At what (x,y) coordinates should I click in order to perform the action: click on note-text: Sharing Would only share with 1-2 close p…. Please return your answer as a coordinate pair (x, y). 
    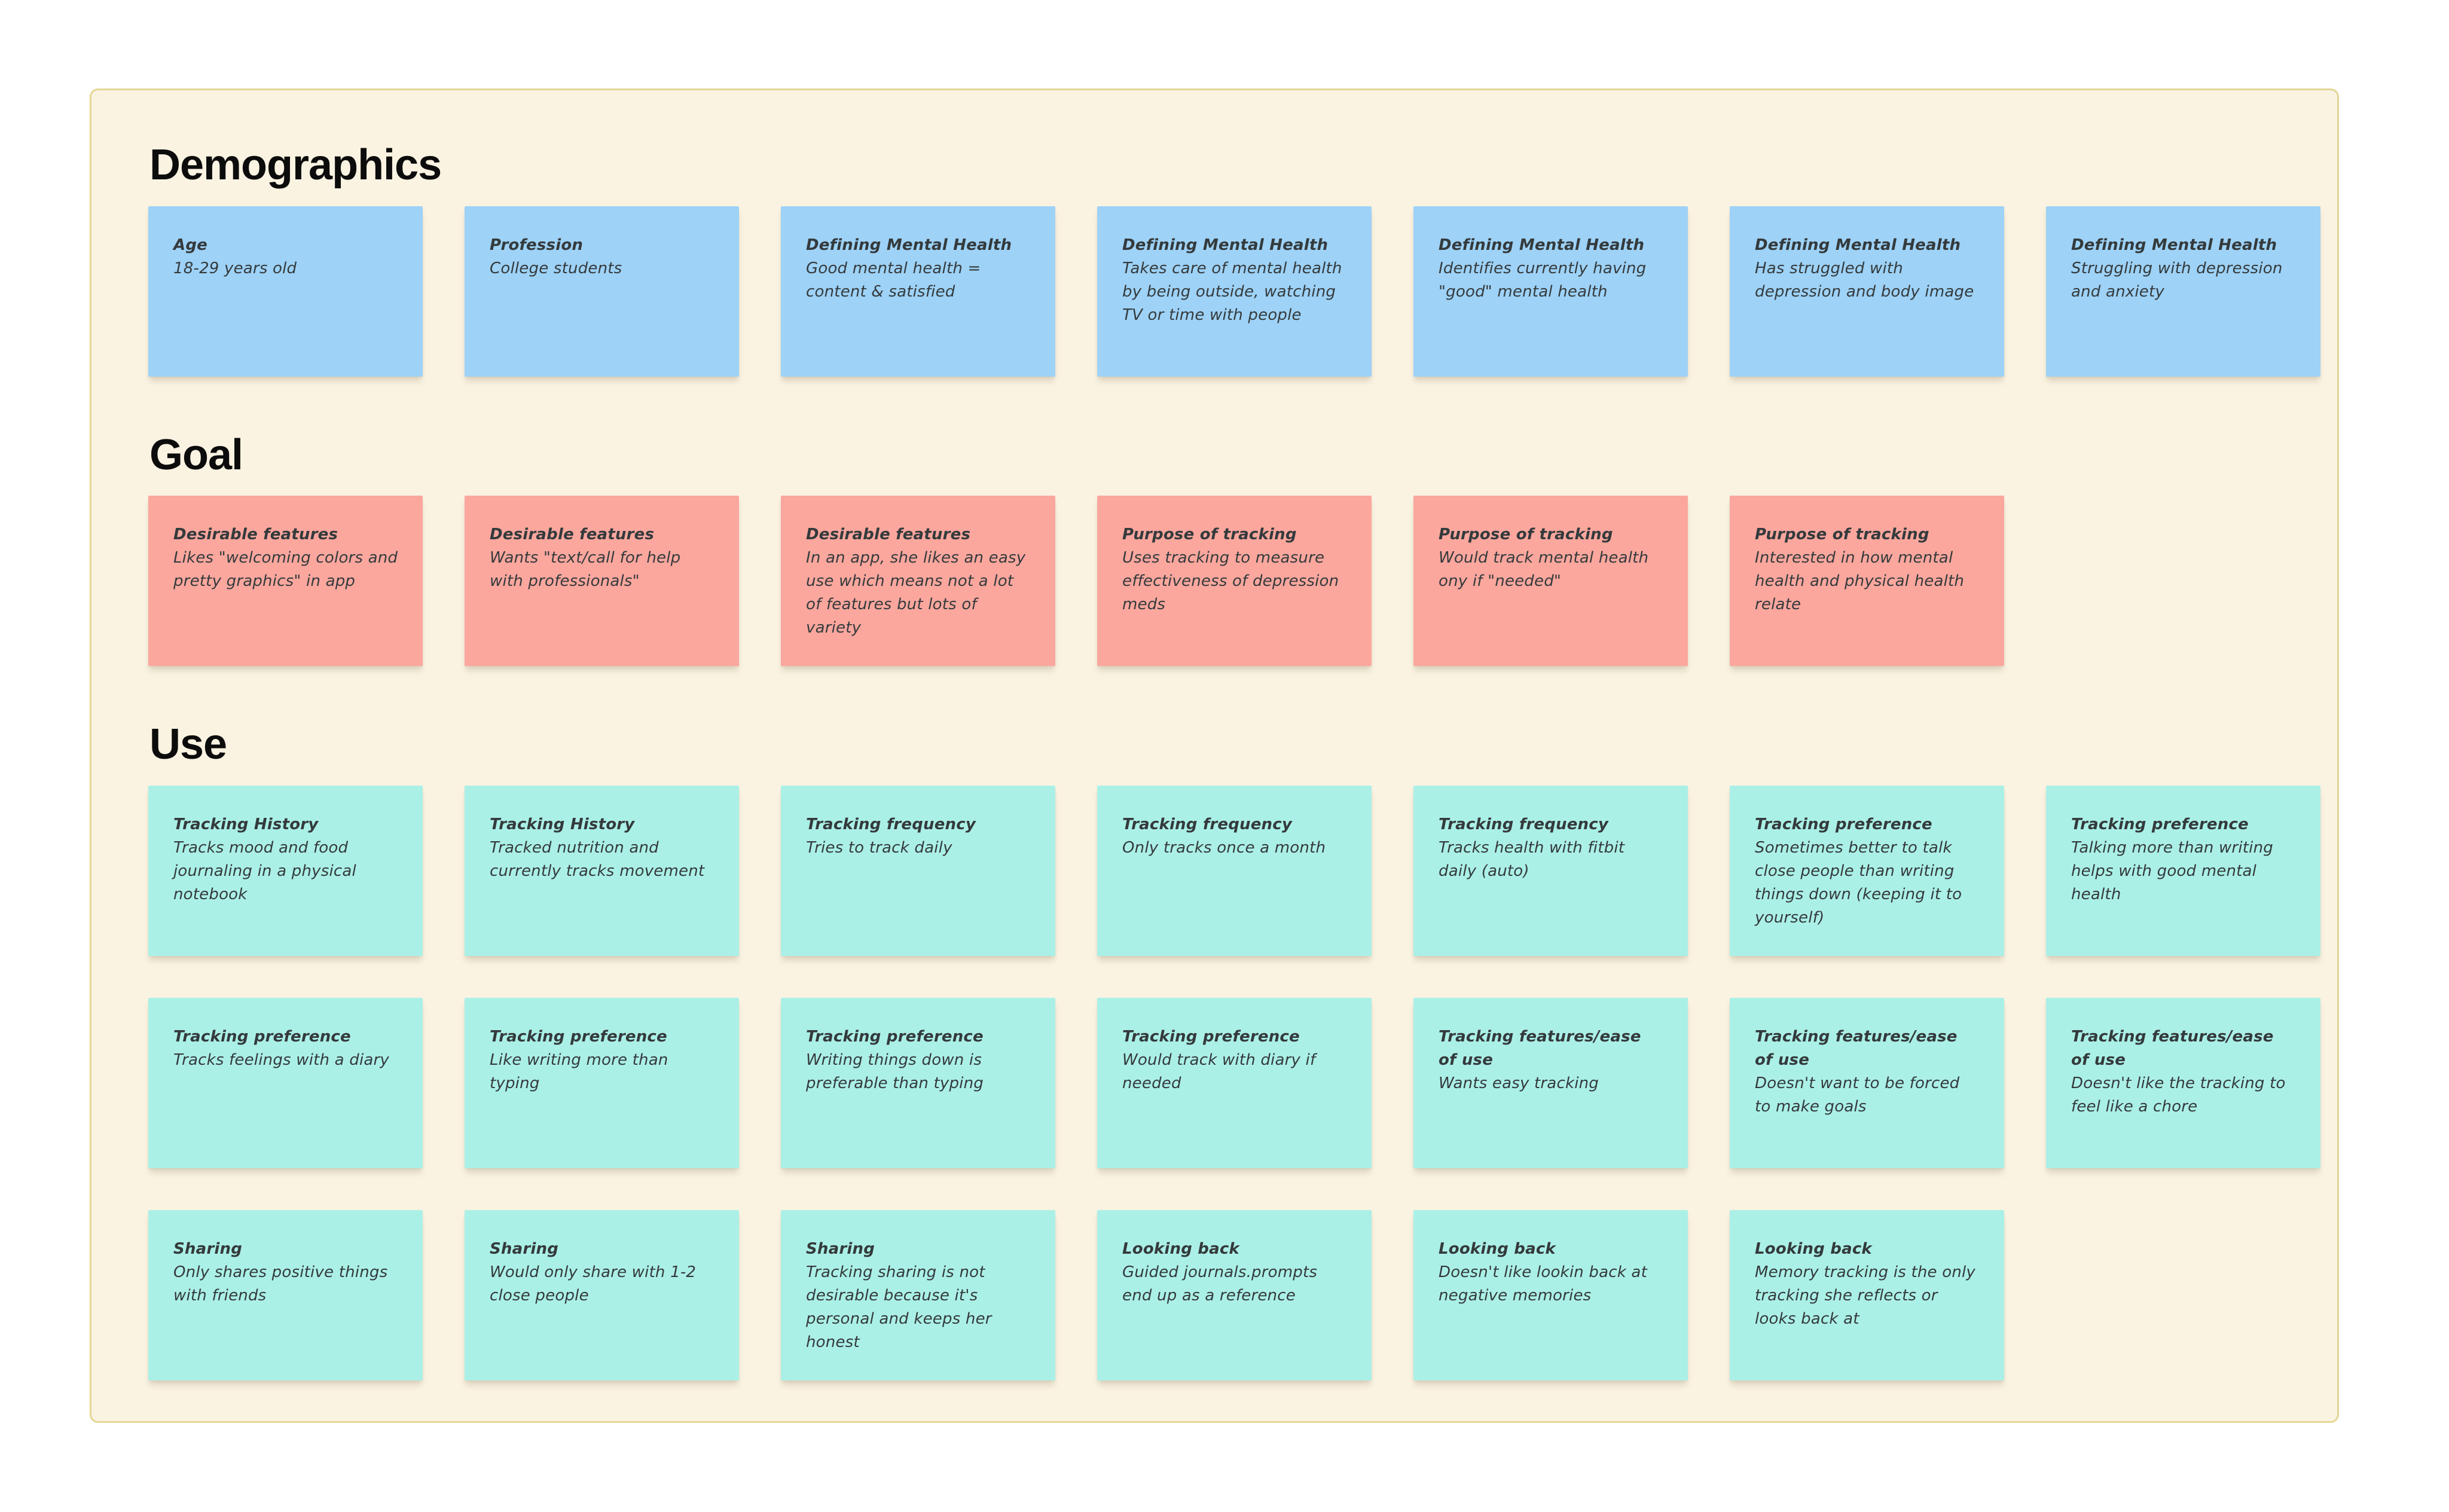
    Looking at the image, I should click on (602, 1273).